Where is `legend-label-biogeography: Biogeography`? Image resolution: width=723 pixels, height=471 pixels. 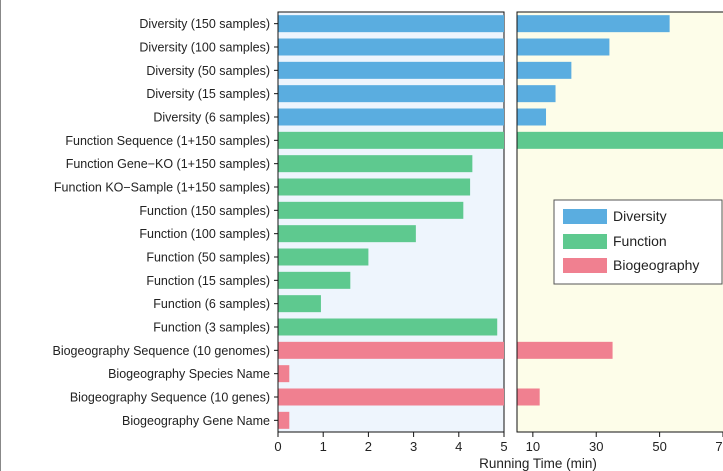 legend-label-biogeography: Biogeography is located at coordinates (656, 265).